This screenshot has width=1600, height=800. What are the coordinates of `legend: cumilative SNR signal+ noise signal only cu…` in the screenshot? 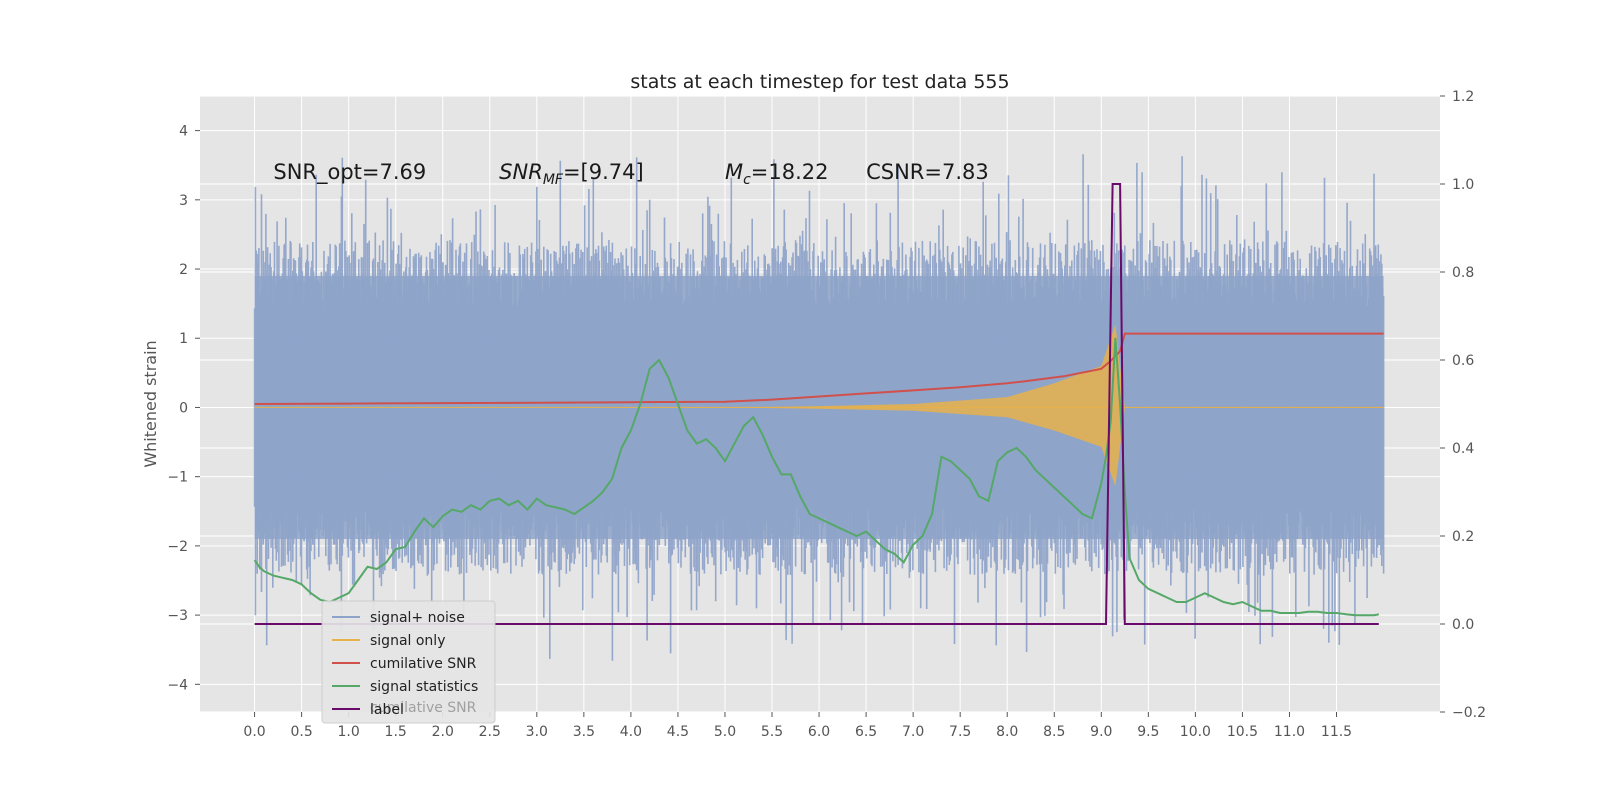 It's located at (408, 662).